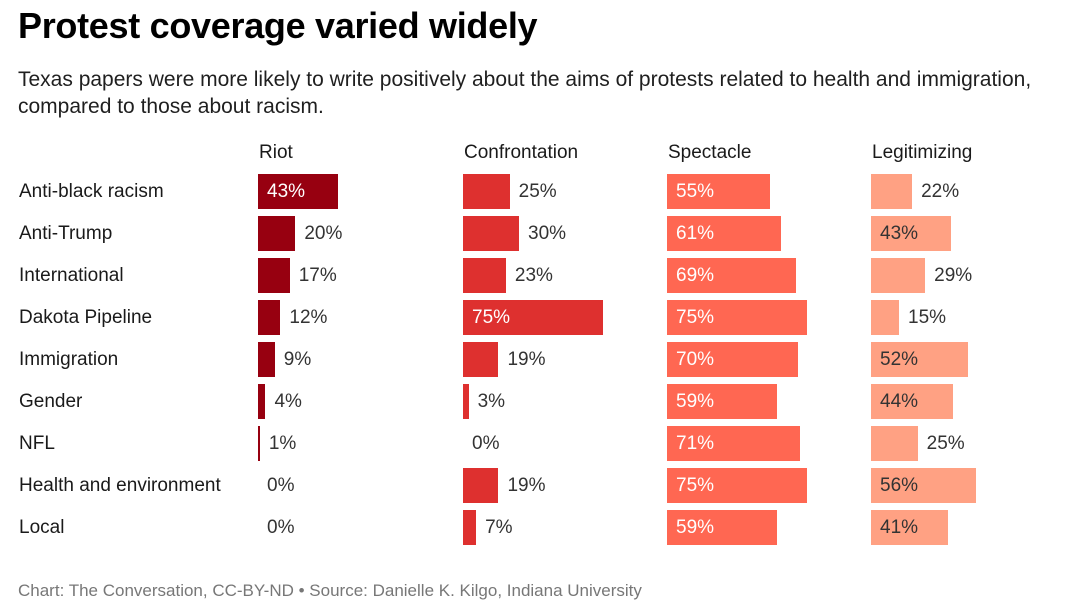  I want to click on bar-confrontation-gender, so click(466, 401).